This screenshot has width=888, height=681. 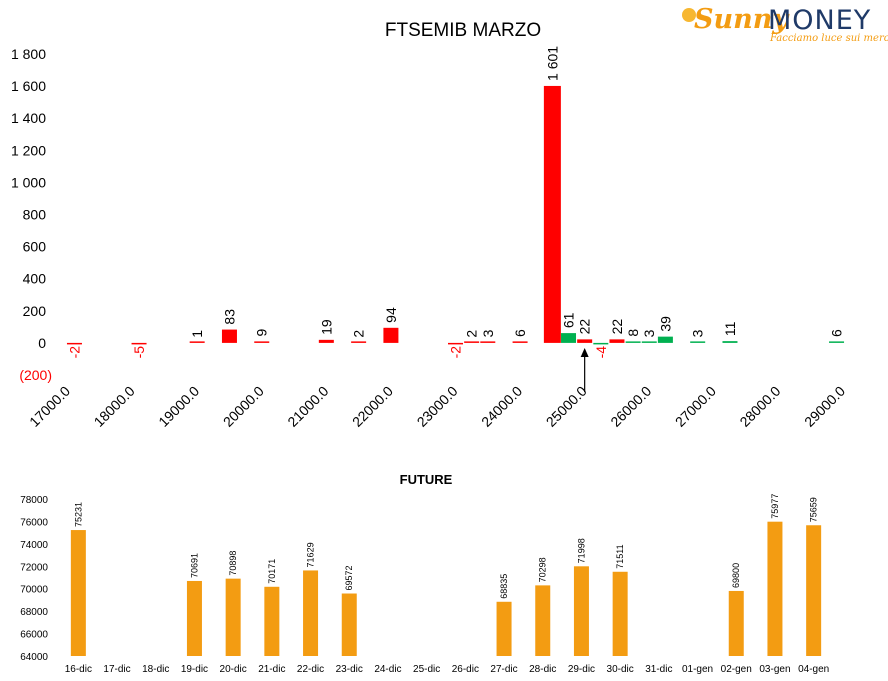 What do you see at coordinates (543, 569) in the screenshot?
I see `data-label: 70298` at bounding box center [543, 569].